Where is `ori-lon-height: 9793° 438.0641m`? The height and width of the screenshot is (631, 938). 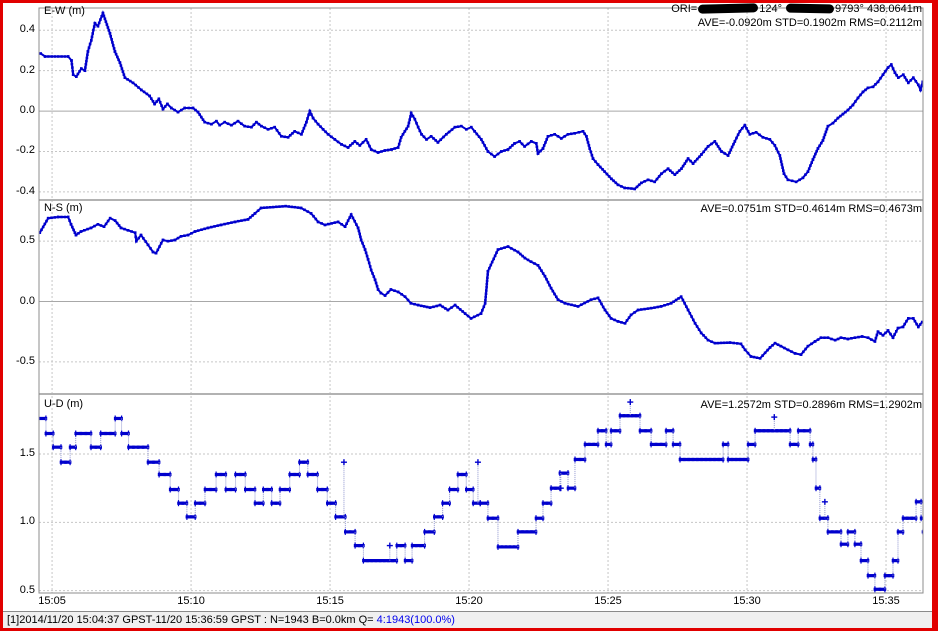 ori-lon-height: 9793° 438.0641m is located at coordinates (878, 9).